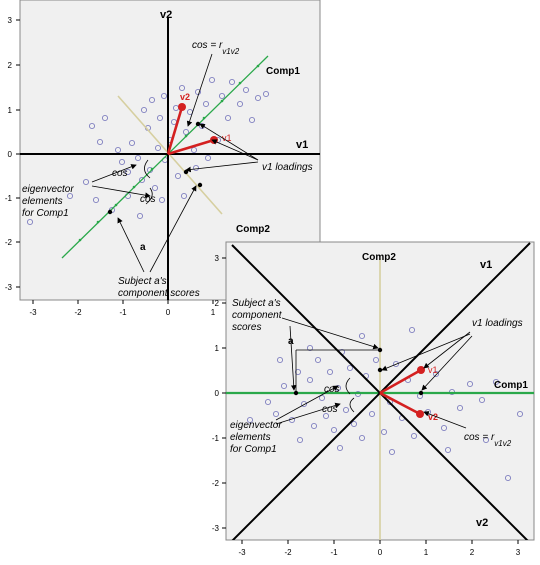 The height and width of the screenshot is (565, 540). What do you see at coordinates (123, 312) in the screenshot?
I see `plot1-x-tick-label: -1` at bounding box center [123, 312].